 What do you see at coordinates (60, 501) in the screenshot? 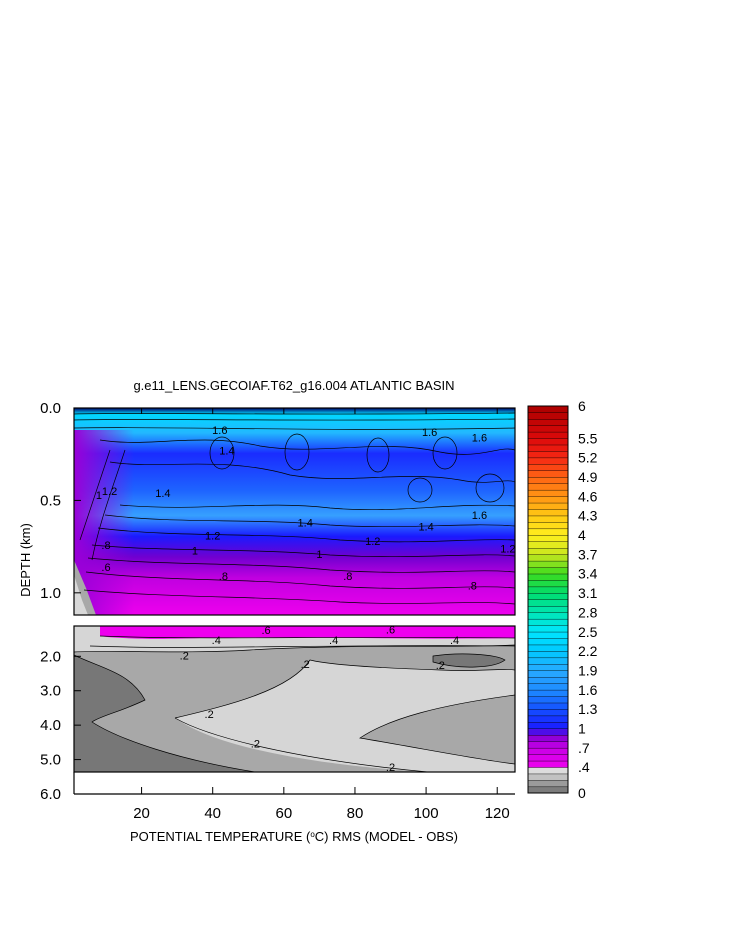
I see `y-axis-upper: 0.0 0.5 1.0` at bounding box center [60, 501].